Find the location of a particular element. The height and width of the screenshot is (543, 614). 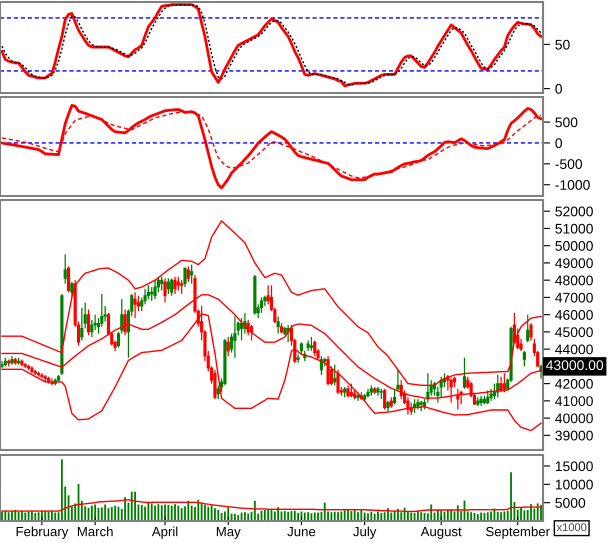

y-tick-label: 50 is located at coordinates (562, 45).